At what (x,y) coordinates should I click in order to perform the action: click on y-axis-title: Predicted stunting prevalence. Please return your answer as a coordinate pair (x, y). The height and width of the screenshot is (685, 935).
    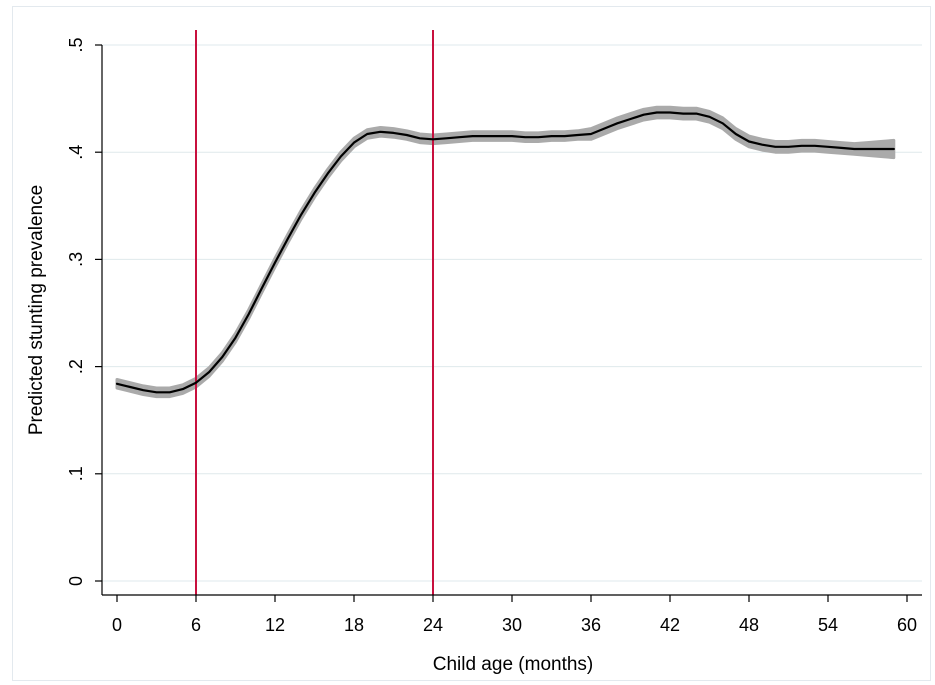
    Looking at the image, I should click on (36, 310).